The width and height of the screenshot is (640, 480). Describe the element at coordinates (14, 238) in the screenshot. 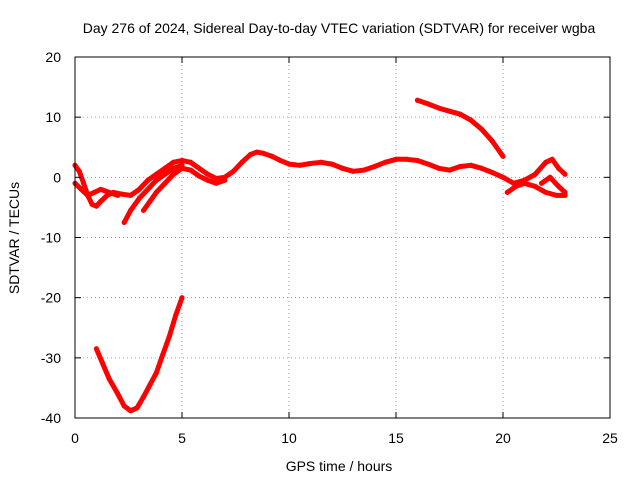

I see `y-axis-label: SDTVAR / TECUs` at that location.